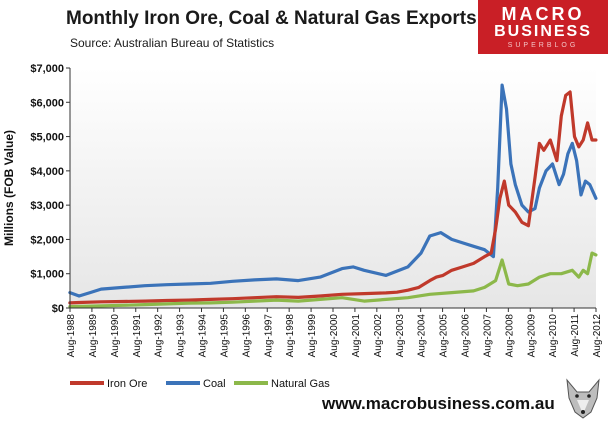  I want to click on macrobusiness-logo: MACRO BUSINESS SUPERBLOG, so click(543, 27).